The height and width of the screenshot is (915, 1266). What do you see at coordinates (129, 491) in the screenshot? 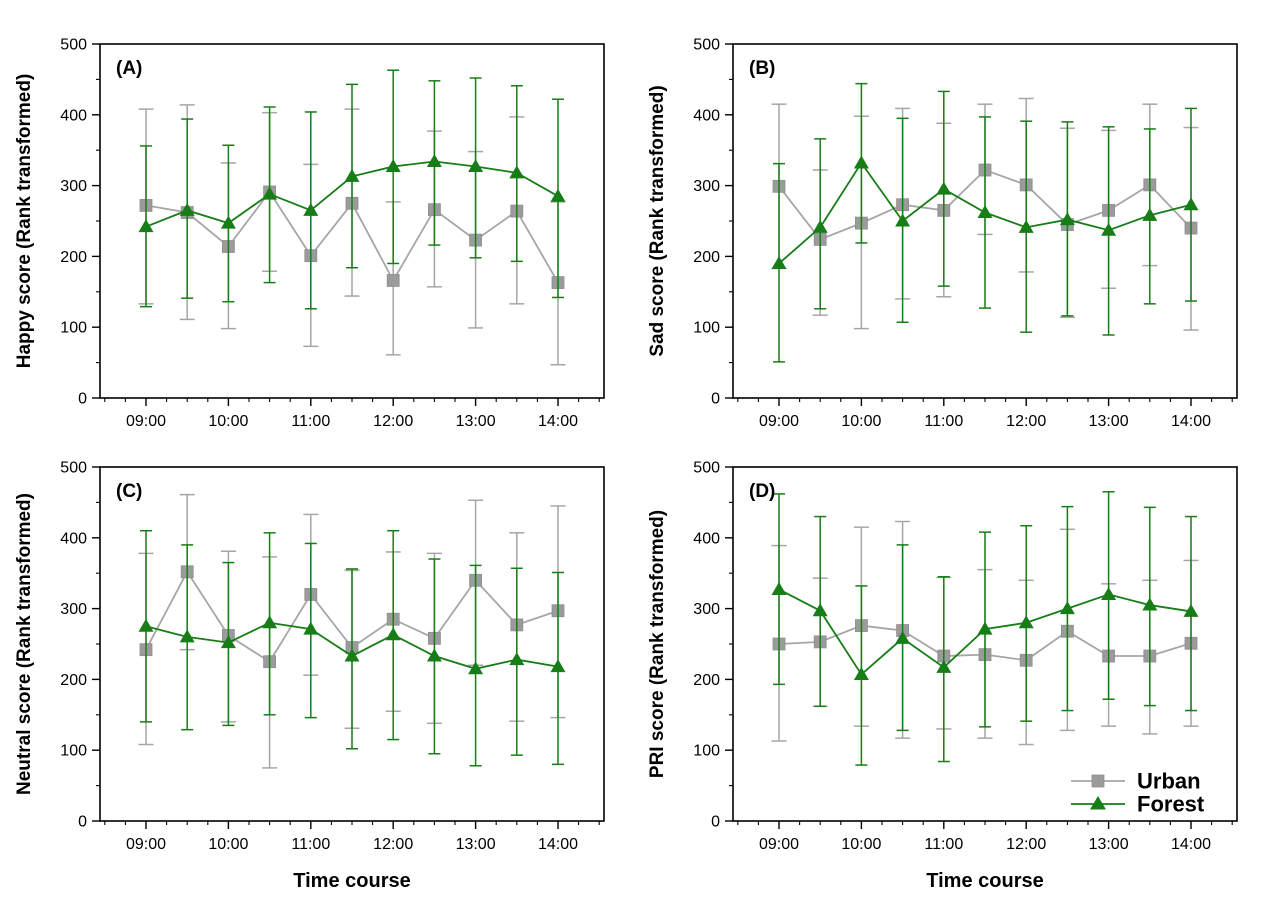
I see `panel-label: (C)` at bounding box center [129, 491].